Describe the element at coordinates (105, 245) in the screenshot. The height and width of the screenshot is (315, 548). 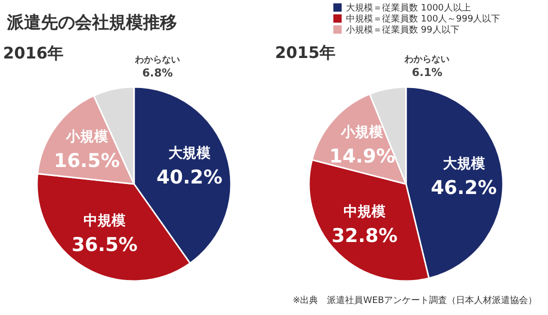
I see `data-label: 36.5%` at that location.